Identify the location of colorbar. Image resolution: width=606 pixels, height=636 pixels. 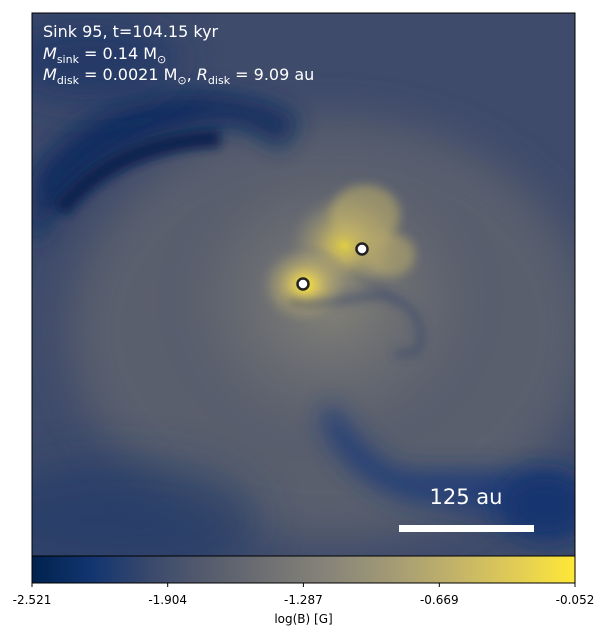
(303, 569).